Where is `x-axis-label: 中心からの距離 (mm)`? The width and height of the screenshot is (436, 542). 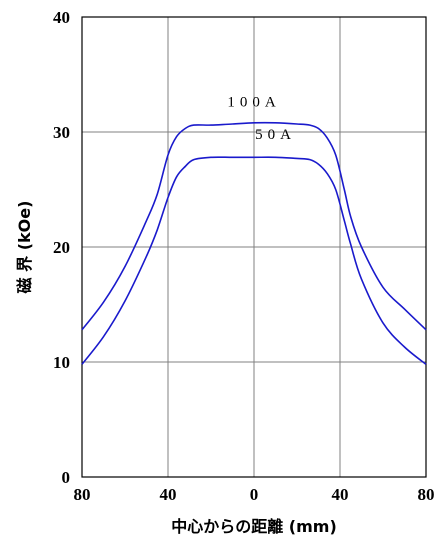
x-axis-label: 中心からの距離 (mm) is located at coordinates (254, 526).